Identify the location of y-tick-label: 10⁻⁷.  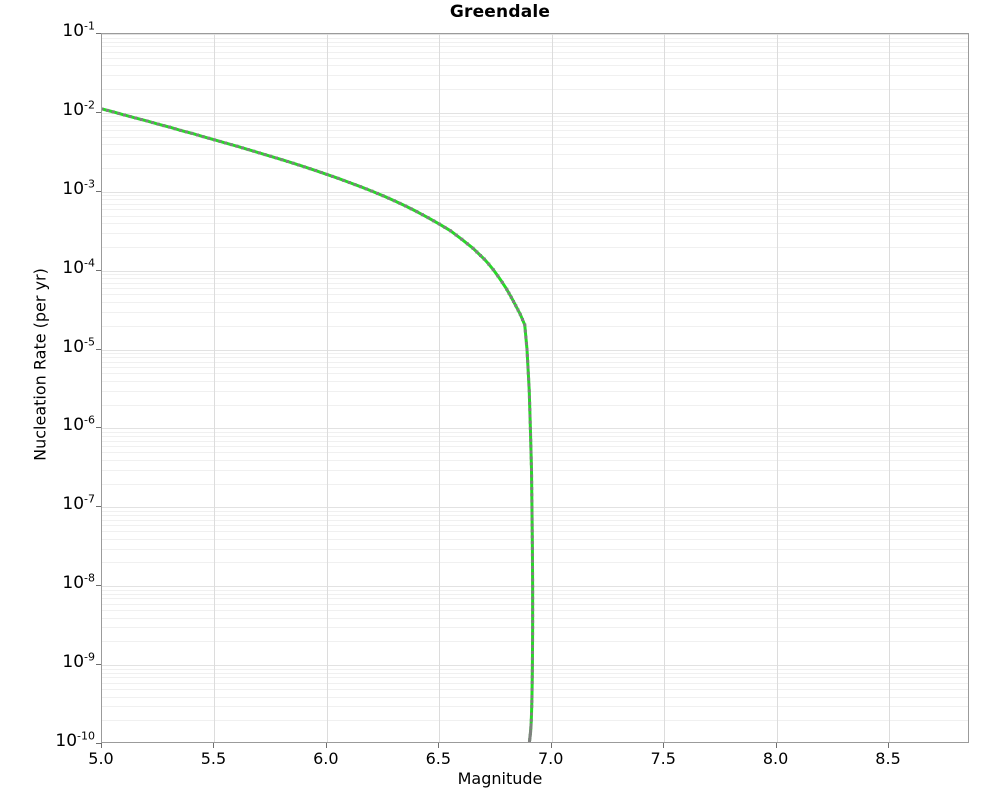
(78, 503).